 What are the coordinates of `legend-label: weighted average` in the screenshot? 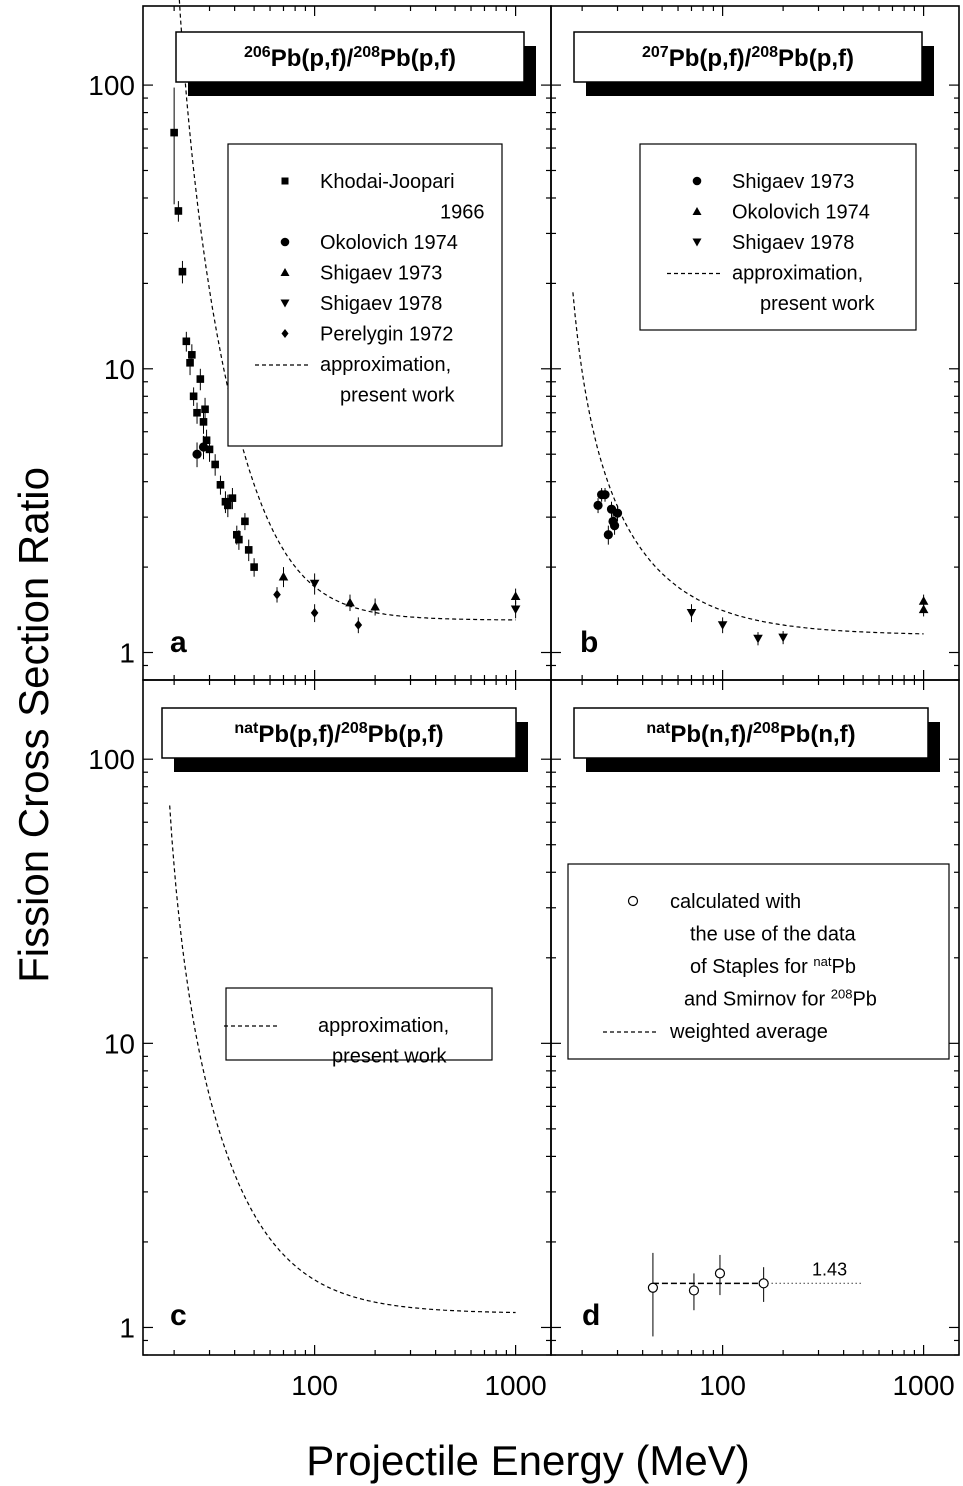 It's located at (748, 1032).